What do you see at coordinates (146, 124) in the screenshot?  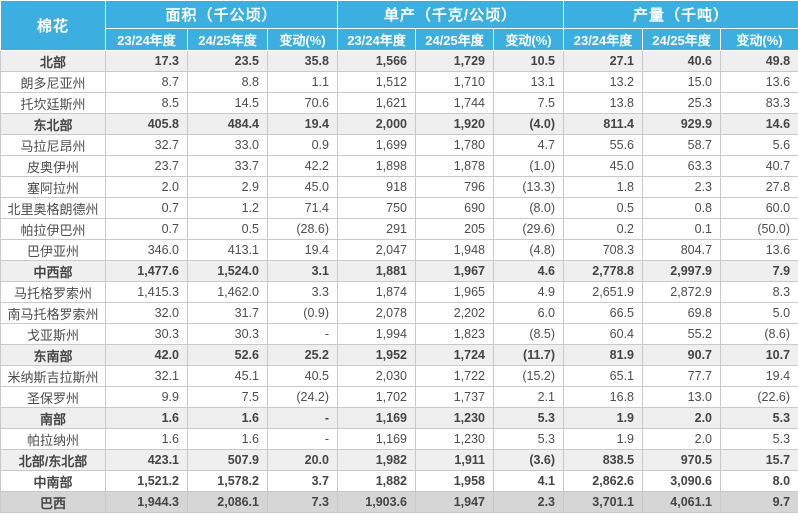 I see `value-cell: 405.8` at bounding box center [146, 124].